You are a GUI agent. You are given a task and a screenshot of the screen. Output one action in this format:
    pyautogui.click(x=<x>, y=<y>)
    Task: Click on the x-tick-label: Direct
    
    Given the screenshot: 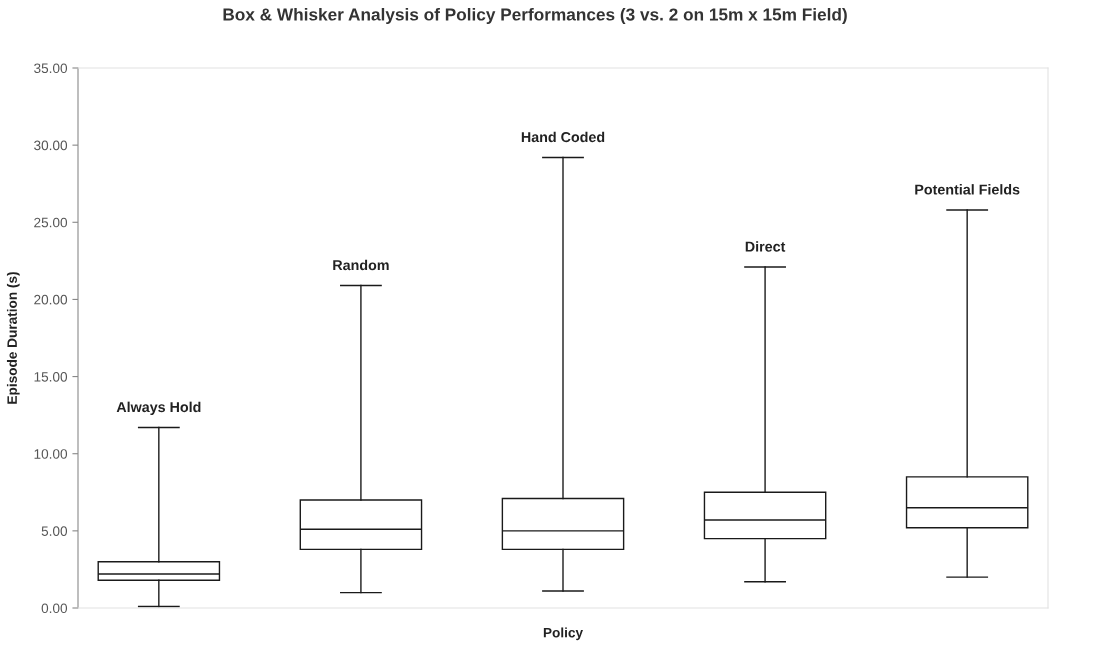 What is the action you would take?
    pyautogui.click(x=765, y=246)
    